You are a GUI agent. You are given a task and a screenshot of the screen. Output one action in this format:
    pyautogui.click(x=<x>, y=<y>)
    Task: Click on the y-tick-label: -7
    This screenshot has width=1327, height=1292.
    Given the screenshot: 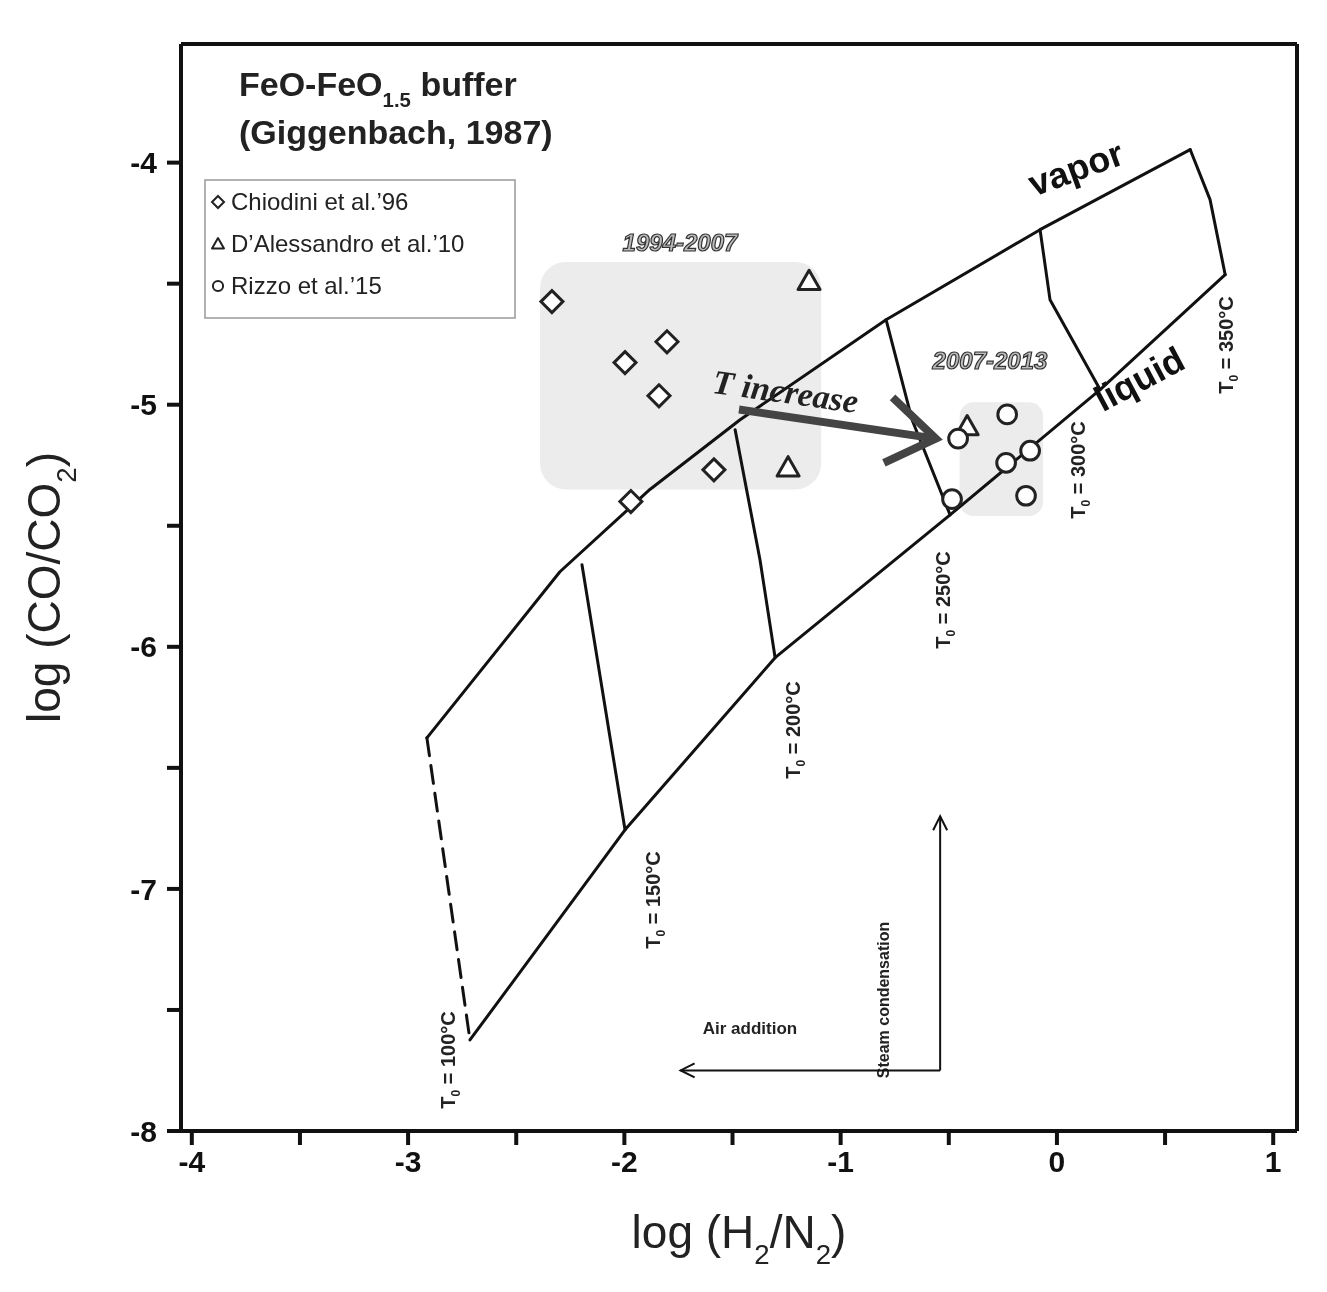 What is the action you would take?
    pyautogui.click(x=143, y=889)
    